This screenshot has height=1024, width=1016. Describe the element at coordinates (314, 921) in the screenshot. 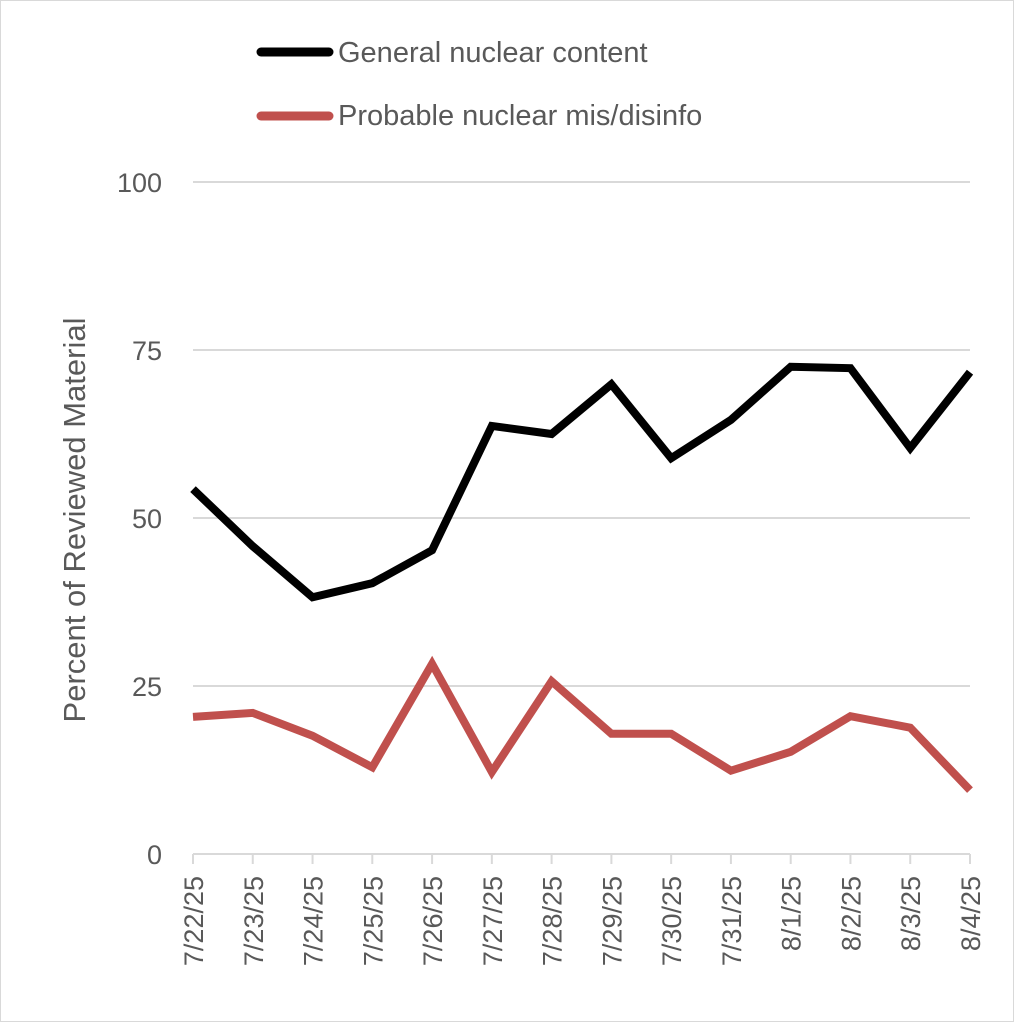

I see `x-tick-label: 7/24/25` at that location.